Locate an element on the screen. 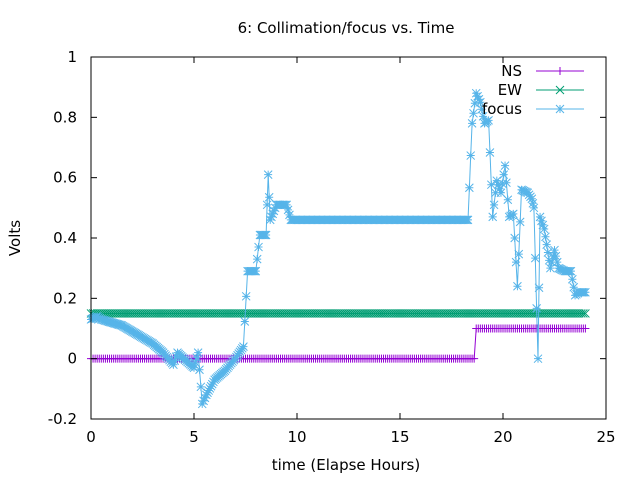 The height and width of the screenshot is (480, 640). x-axis-label: time (Elapse Hours) is located at coordinates (346, 465).